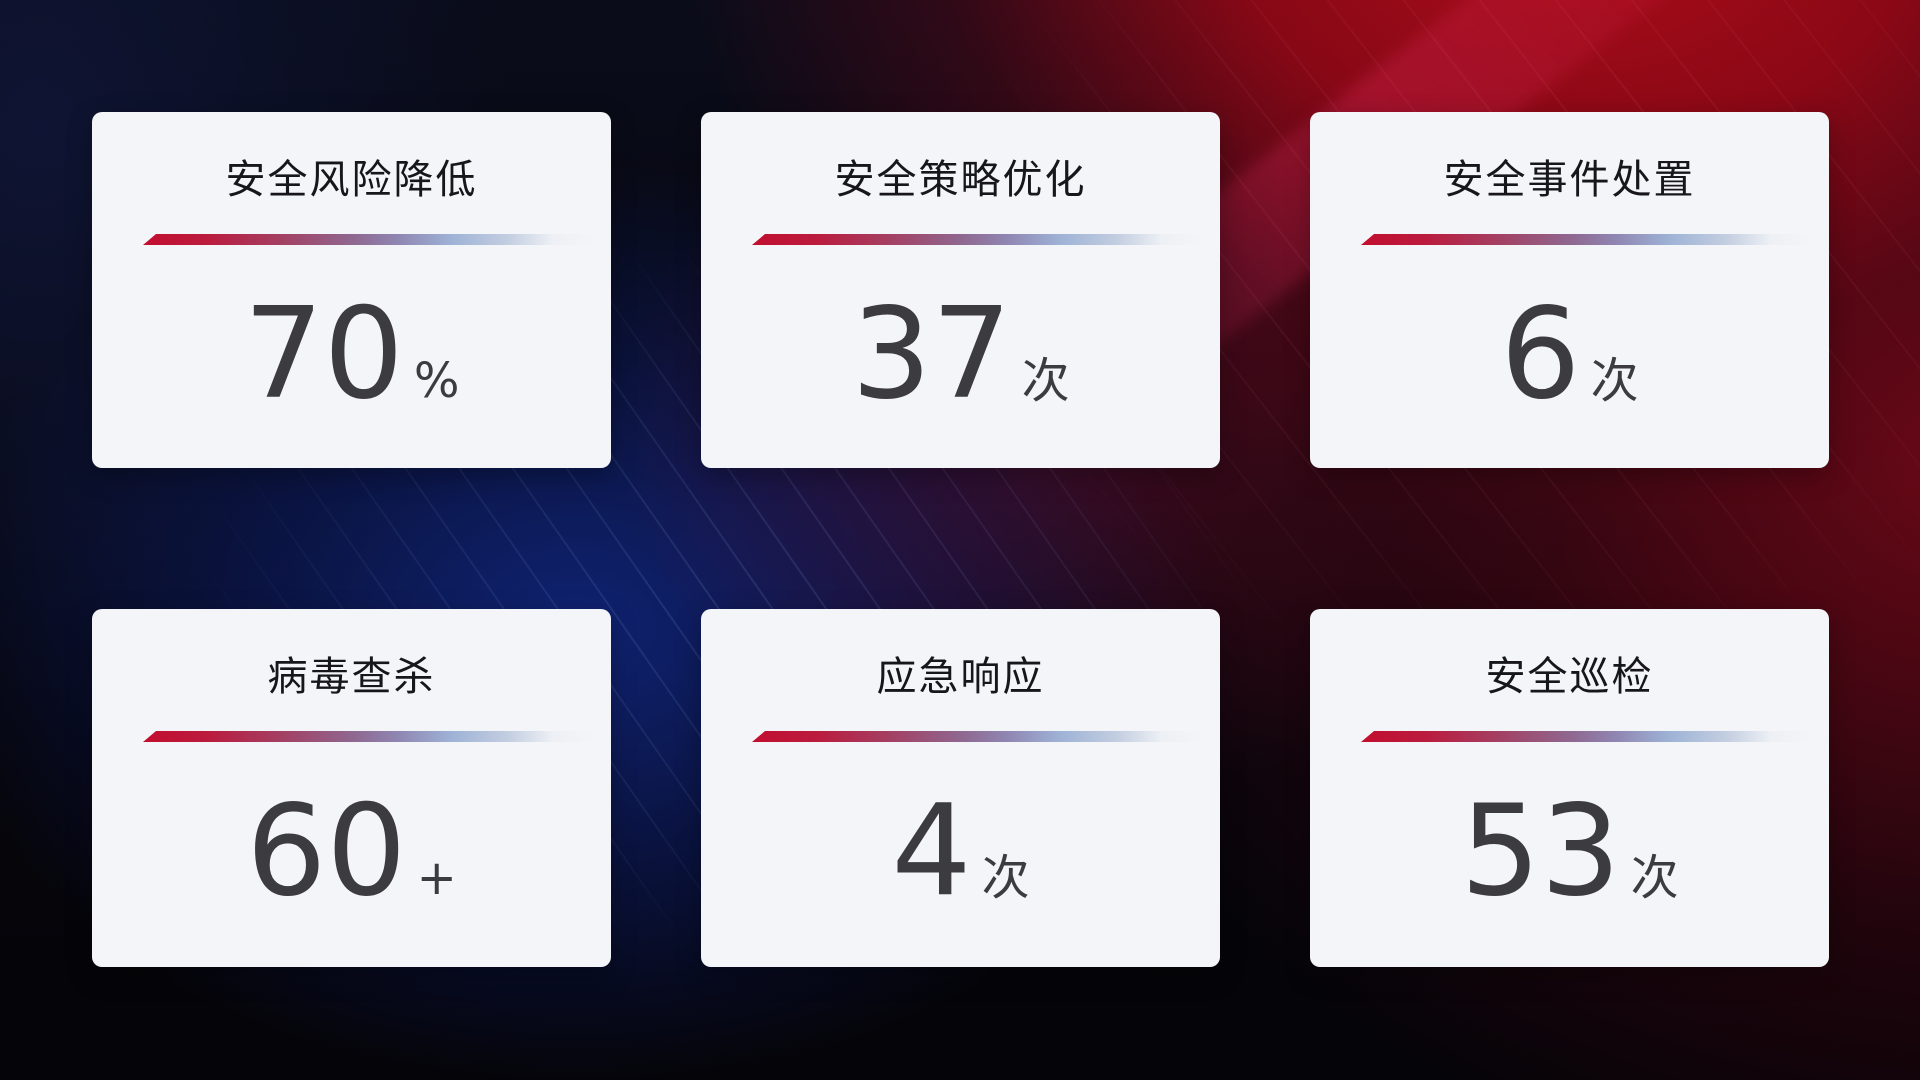 Image resolution: width=1920 pixels, height=1080 pixels. I want to click on stat-value: 70, so click(323, 353).